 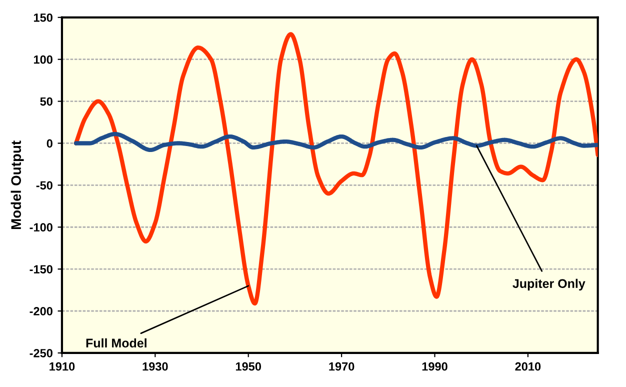 What do you see at coordinates (549, 284) in the screenshot?
I see `annotation: Jupiter Only` at bounding box center [549, 284].